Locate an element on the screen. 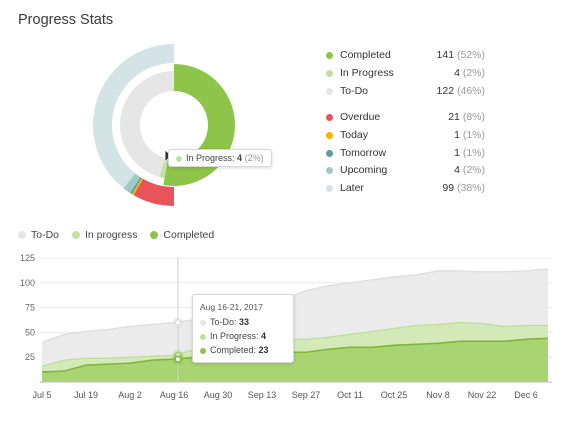 The height and width of the screenshot is (424, 581). legend-label: Overdue is located at coordinates (360, 117).